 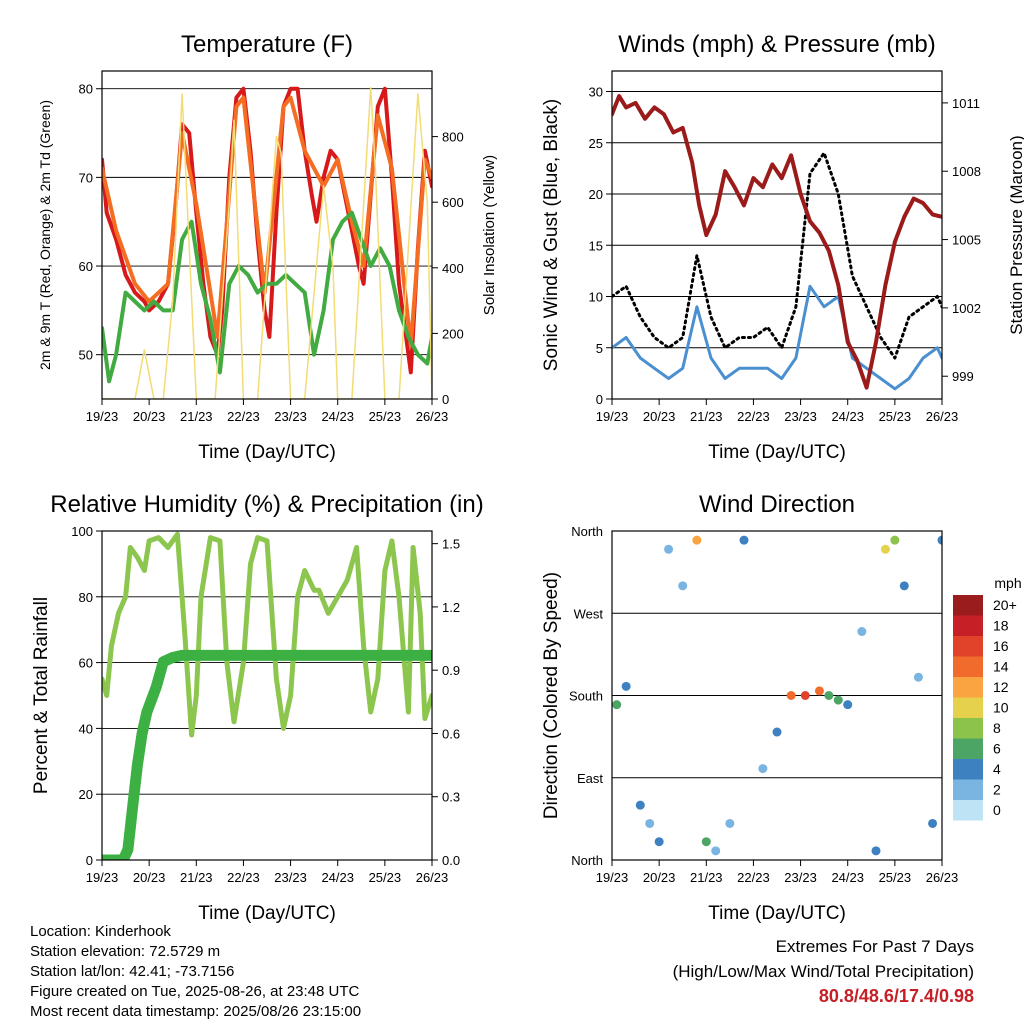 I want to click on colorbar-label: 2, so click(x=997, y=790).